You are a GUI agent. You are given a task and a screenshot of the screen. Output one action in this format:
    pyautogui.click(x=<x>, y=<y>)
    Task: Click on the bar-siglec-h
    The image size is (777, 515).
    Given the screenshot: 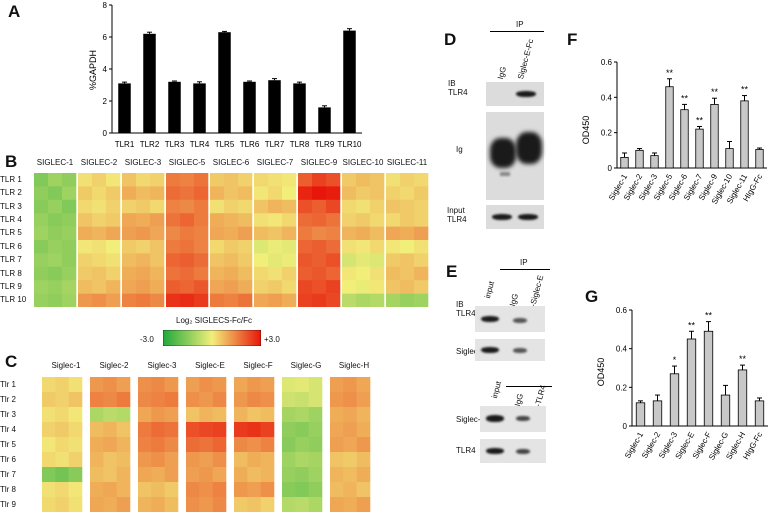 What is the action you would take?
    pyautogui.click(x=742, y=398)
    